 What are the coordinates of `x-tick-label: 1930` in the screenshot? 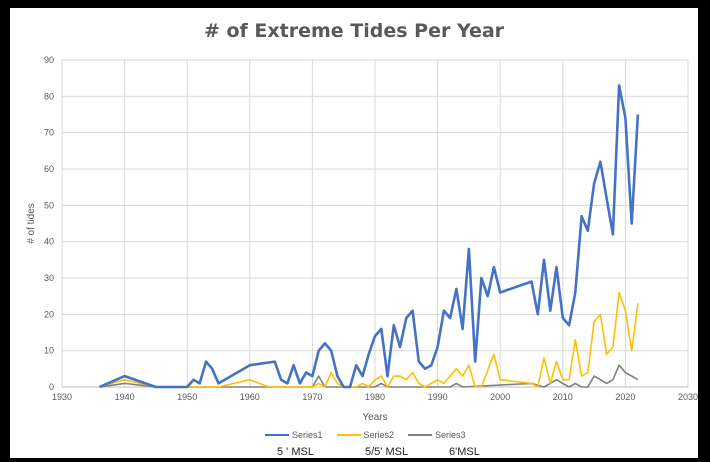 It's located at (62, 397).